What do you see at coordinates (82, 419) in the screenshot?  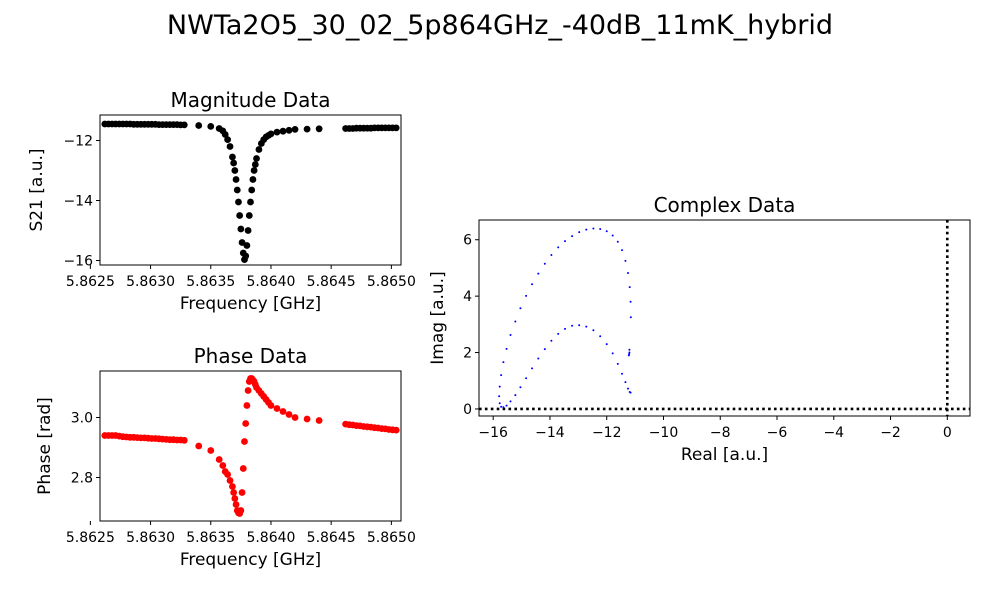 I see `y-tick-label: 3.0` at bounding box center [82, 419].